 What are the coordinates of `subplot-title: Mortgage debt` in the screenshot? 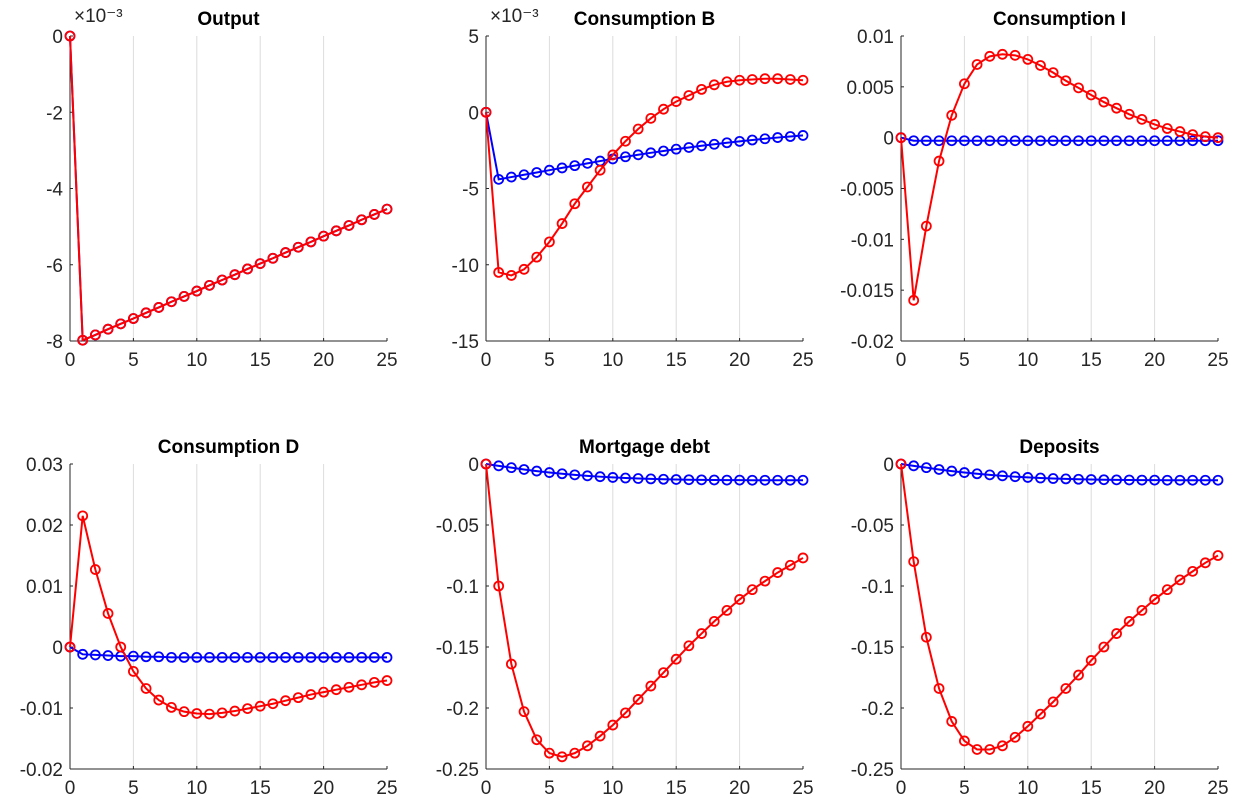 It's located at (645, 447).